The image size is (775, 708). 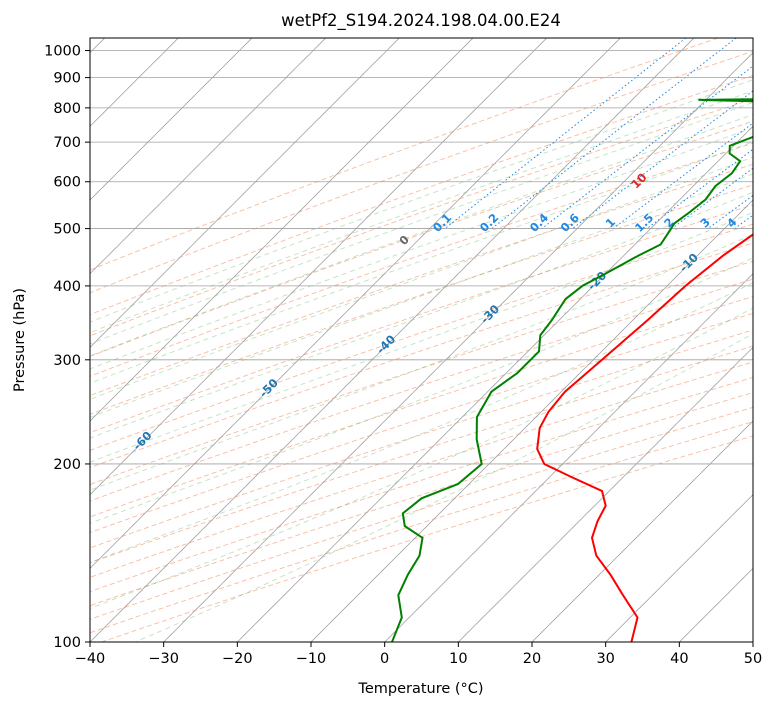 What do you see at coordinates (605, 659) in the screenshot?
I see `x-tick-label: 30` at bounding box center [605, 659].